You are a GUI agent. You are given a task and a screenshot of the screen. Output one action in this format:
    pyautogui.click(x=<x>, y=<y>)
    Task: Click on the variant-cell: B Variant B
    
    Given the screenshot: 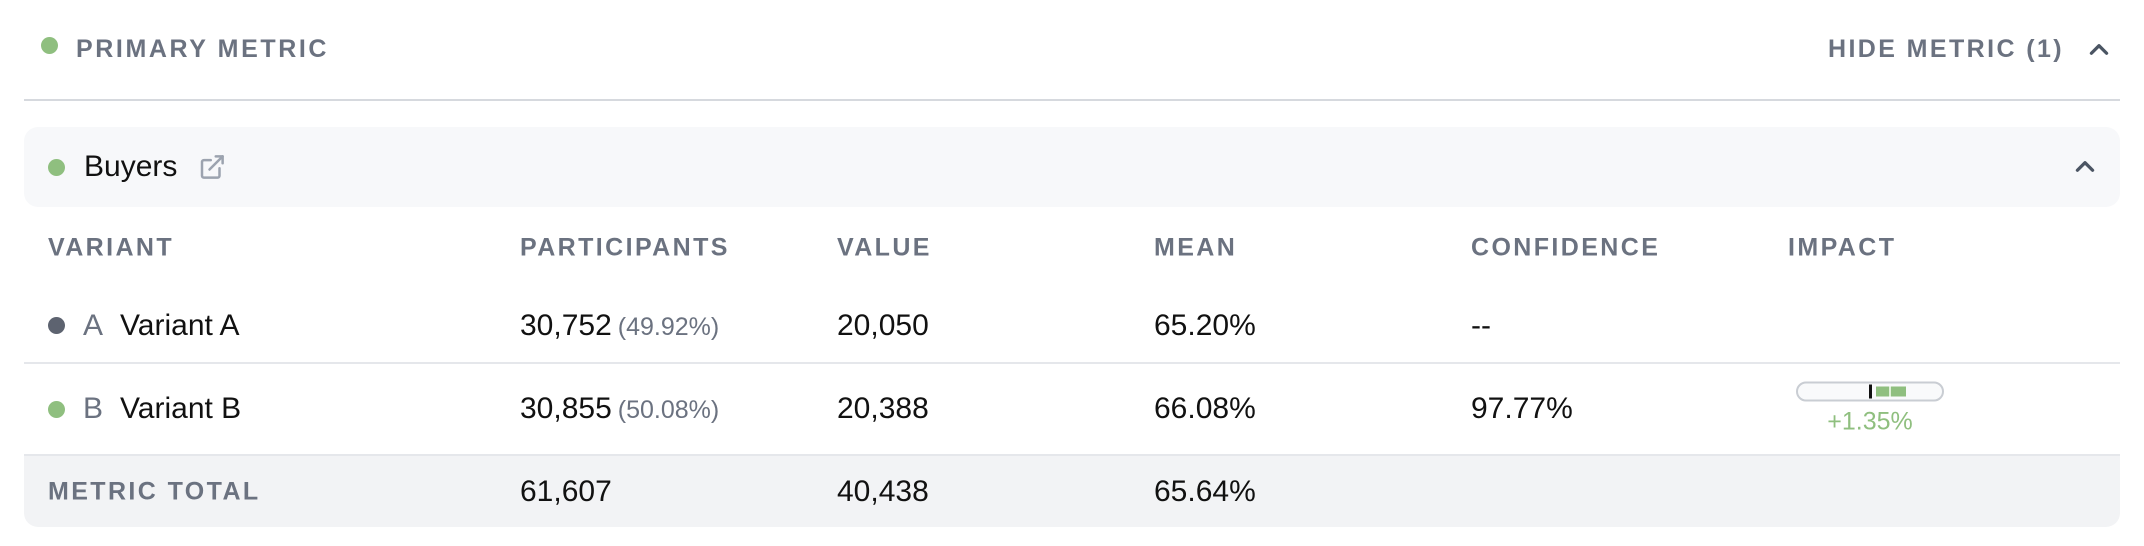 What is the action you would take?
    pyautogui.click(x=144, y=409)
    